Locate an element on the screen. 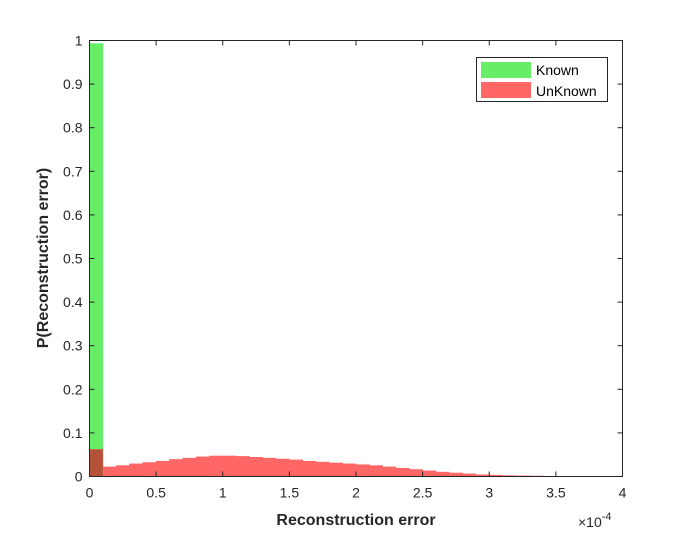 The image size is (688, 535). x-tick-label: 3.5 is located at coordinates (556, 493).